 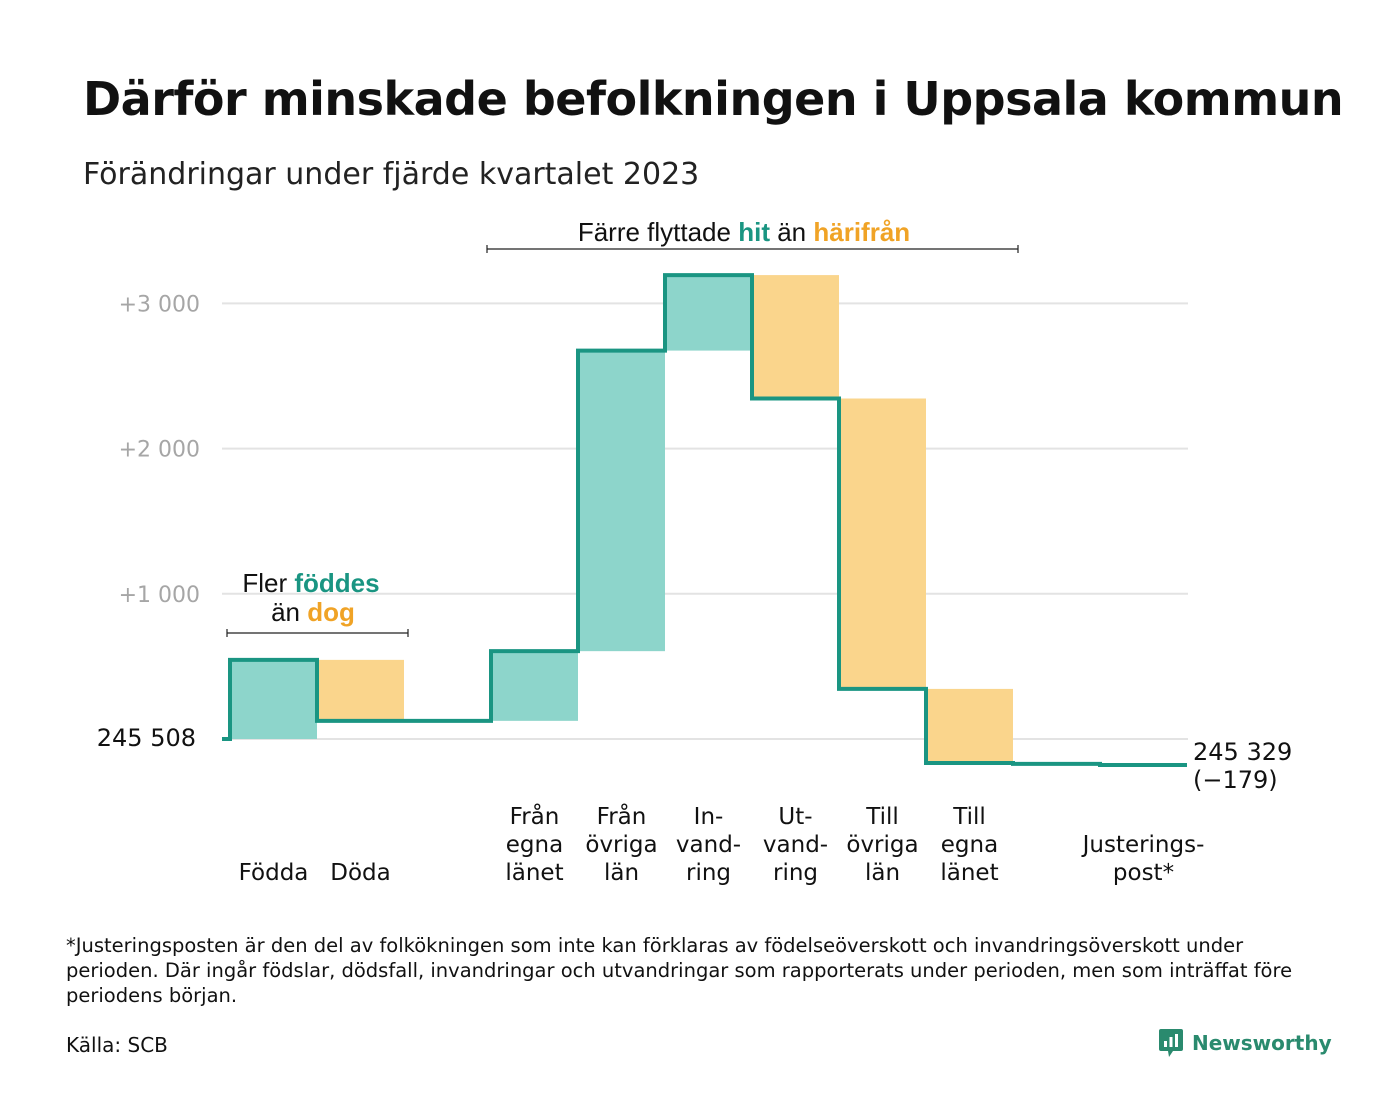 I want to click on moves-annotation-away: härifrån, so click(x=861, y=232).